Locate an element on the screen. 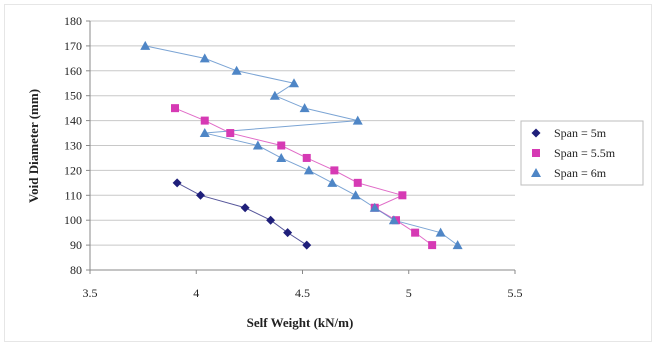  legend-marker-span-5-5m is located at coordinates (536, 153).